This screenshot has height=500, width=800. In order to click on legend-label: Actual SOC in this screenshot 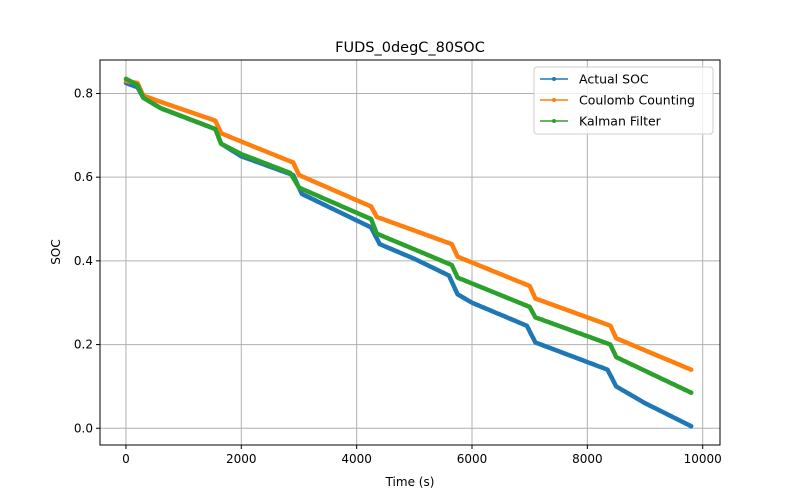, I will do `click(614, 79)`.